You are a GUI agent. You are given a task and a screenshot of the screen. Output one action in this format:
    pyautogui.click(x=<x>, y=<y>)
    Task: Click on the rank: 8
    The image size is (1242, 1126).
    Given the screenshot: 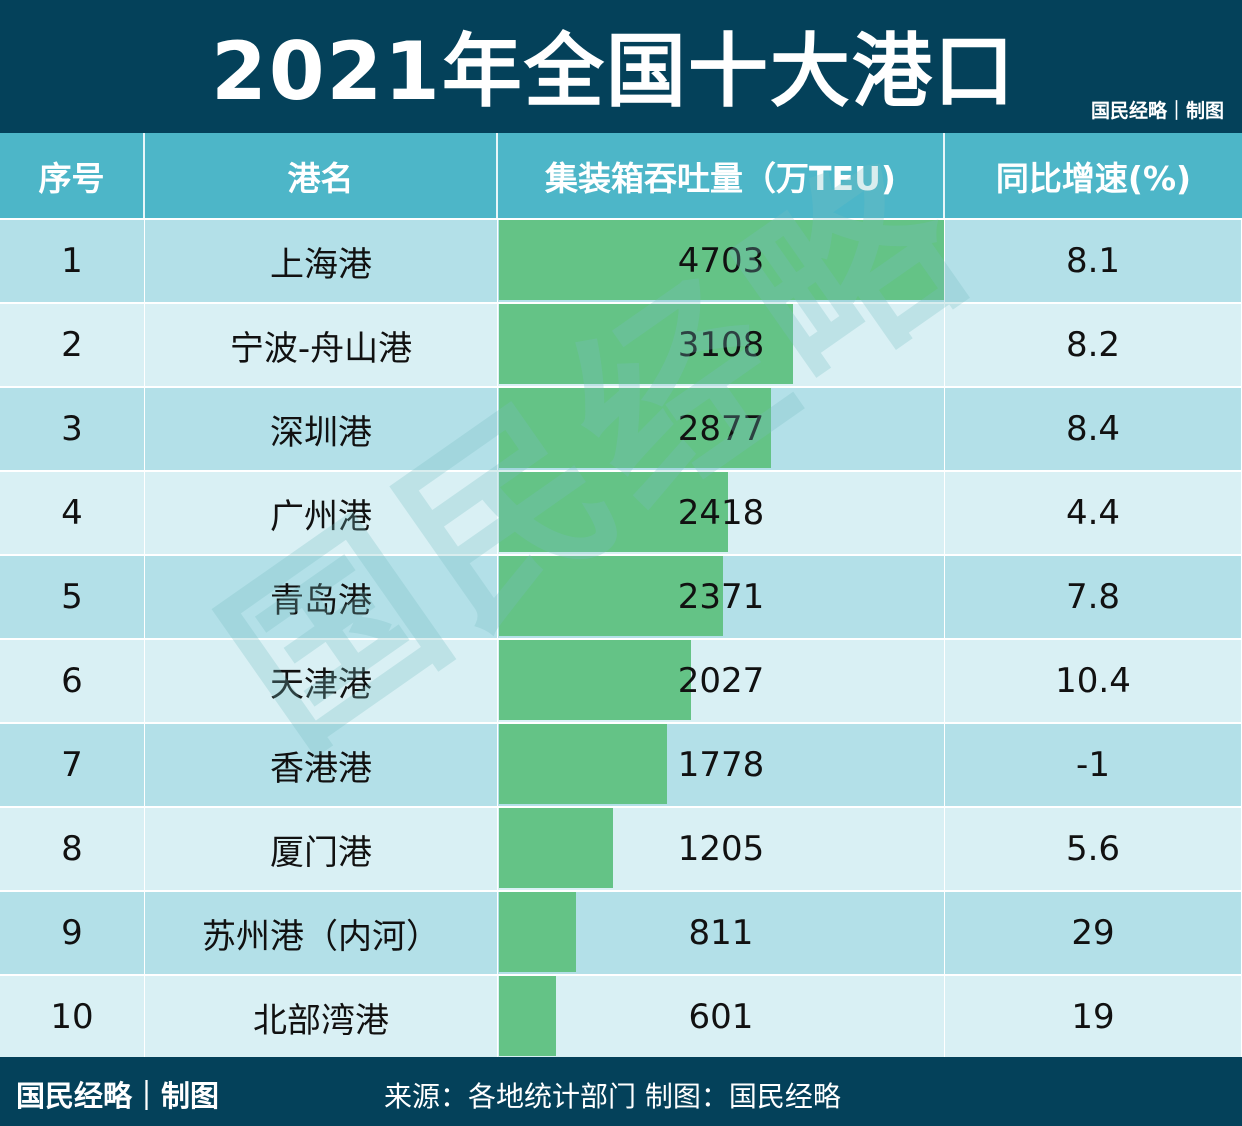 What is the action you would take?
    pyautogui.click(x=72, y=849)
    